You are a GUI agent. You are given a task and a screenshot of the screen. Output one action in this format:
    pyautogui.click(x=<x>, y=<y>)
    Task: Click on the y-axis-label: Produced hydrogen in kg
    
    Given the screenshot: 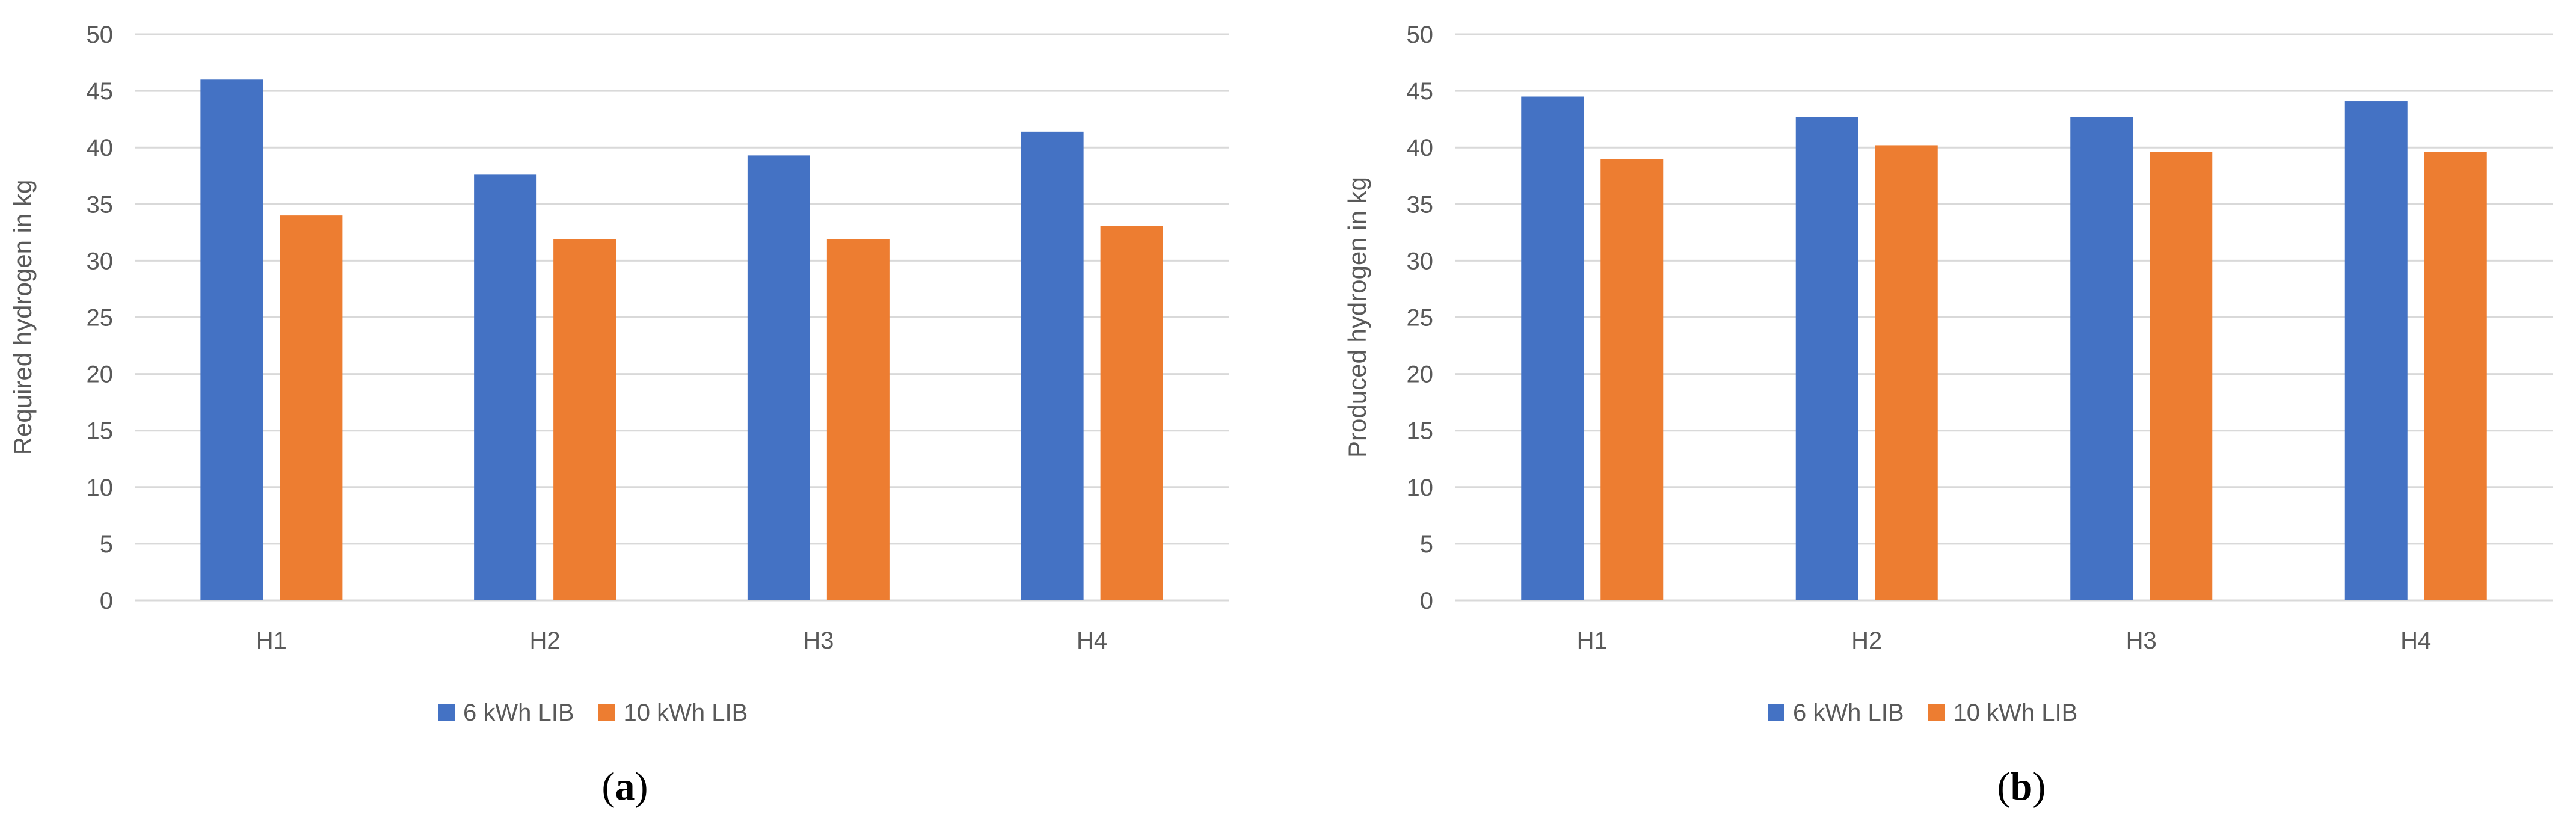 What is the action you would take?
    pyautogui.click(x=1357, y=317)
    